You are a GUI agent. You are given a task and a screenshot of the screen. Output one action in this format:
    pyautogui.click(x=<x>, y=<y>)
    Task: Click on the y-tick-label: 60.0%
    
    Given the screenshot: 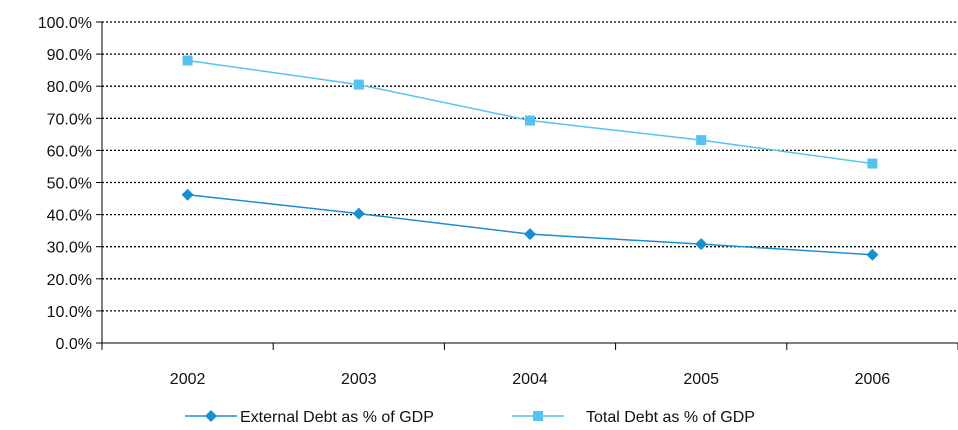 What is the action you would take?
    pyautogui.click(x=69, y=151)
    